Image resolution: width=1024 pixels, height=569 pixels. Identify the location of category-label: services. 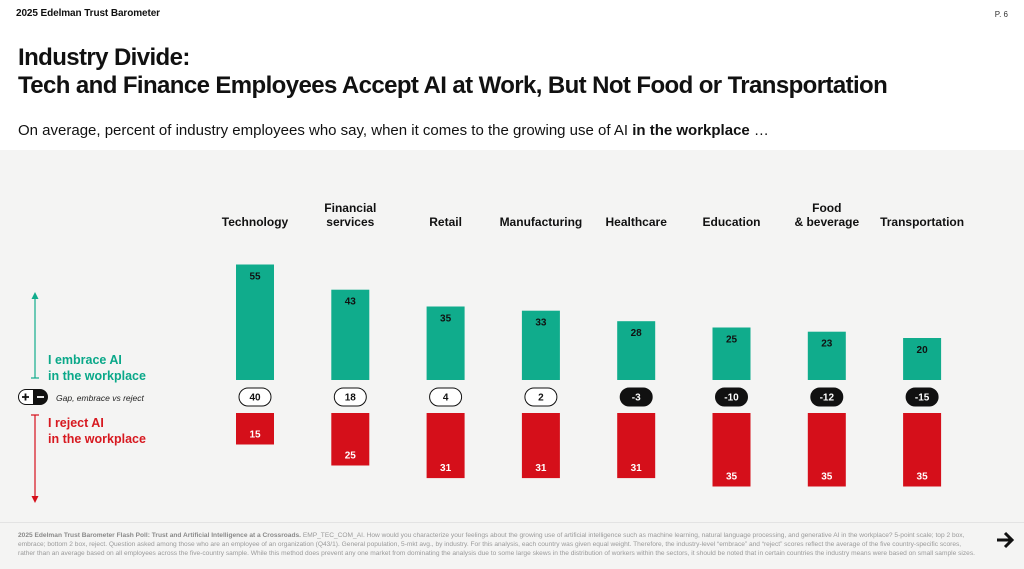
(350, 222).